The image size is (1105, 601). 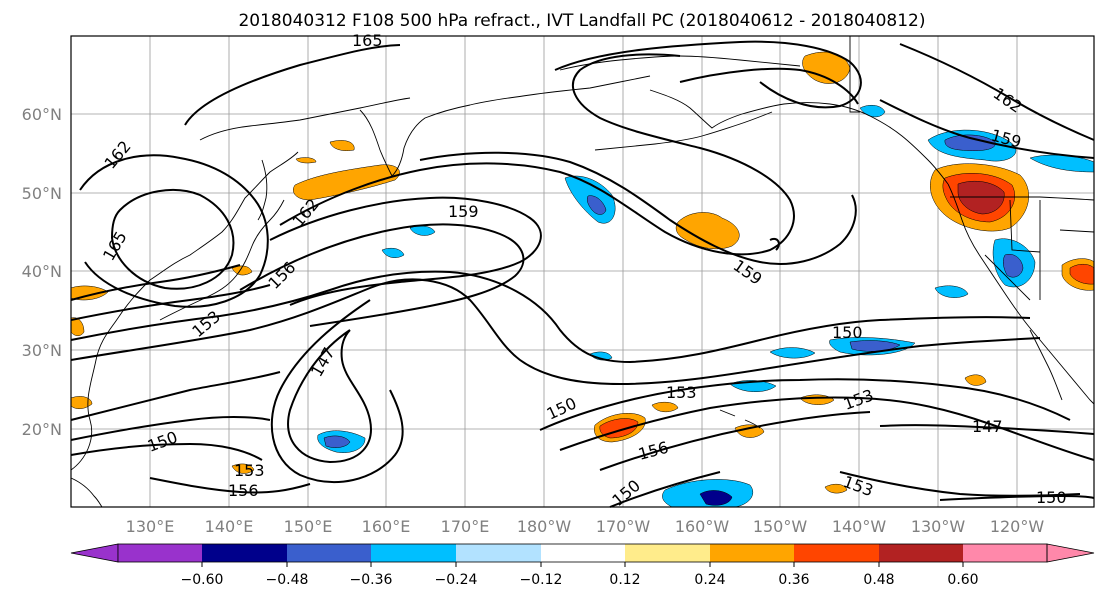 What do you see at coordinates (371, 580) in the screenshot?
I see `colorbar-tick-label: −0.36` at bounding box center [371, 580].